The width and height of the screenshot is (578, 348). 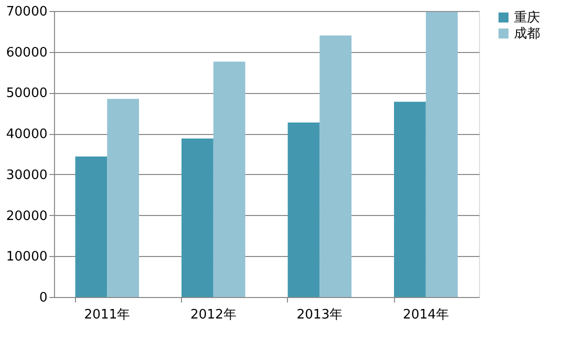 What do you see at coordinates (527, 18) in the screenshot?
I see `legend-label: 重庆` at bounding box center [527, 18].